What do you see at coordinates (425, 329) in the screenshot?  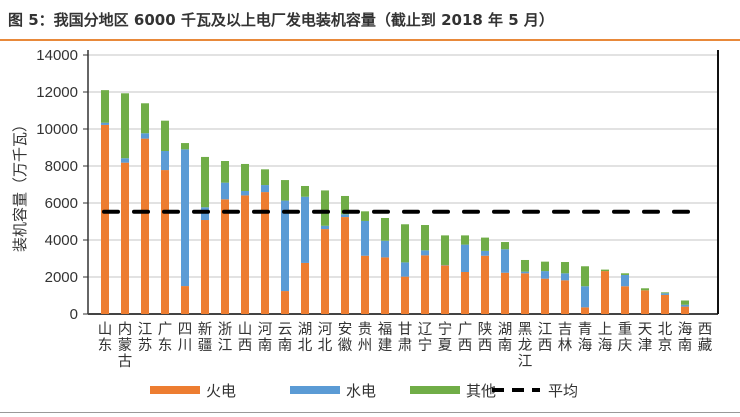 I see `x-tick-label: 辽` at bounding box center [425, 329].